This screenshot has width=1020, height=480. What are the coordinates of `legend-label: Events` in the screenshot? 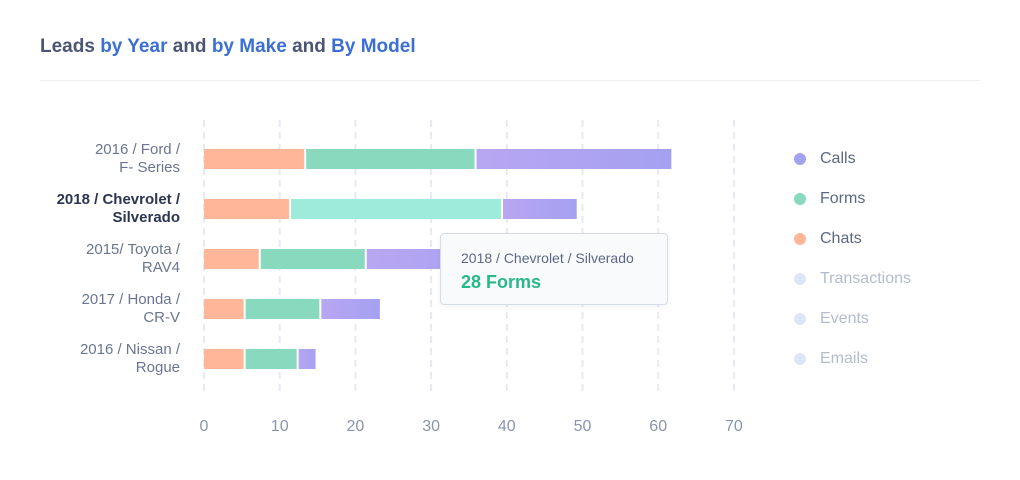 It's located at (844, 318).